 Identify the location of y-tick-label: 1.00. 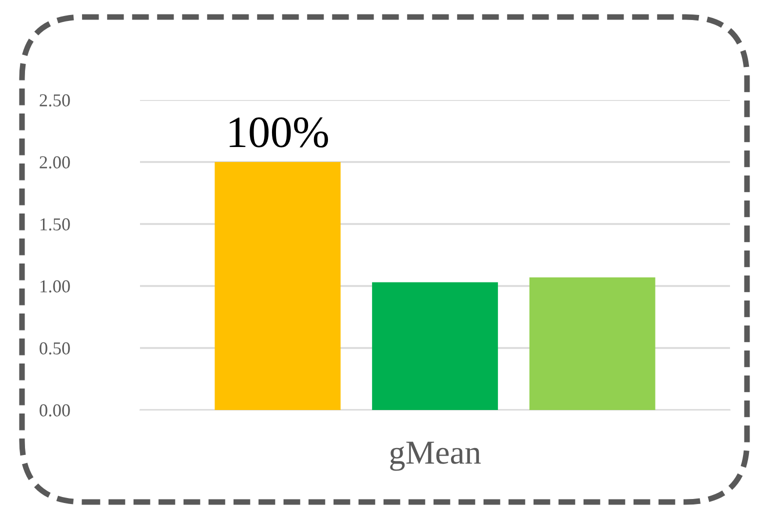
(55, 286).